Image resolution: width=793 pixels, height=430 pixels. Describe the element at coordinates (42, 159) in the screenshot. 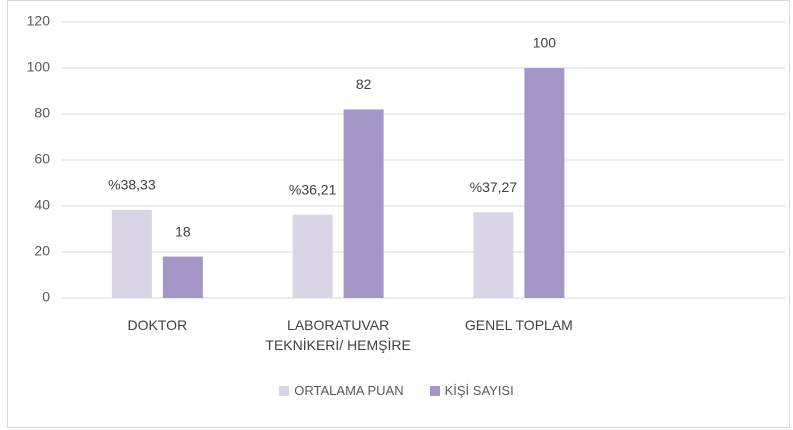

I see `y-tick-label: 60` at that location.